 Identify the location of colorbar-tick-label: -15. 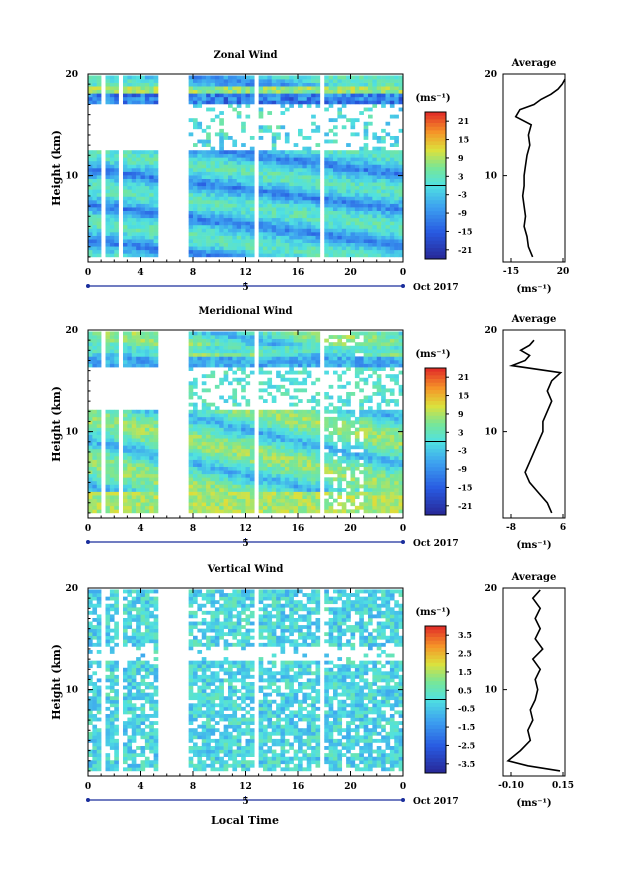
(465, 487).